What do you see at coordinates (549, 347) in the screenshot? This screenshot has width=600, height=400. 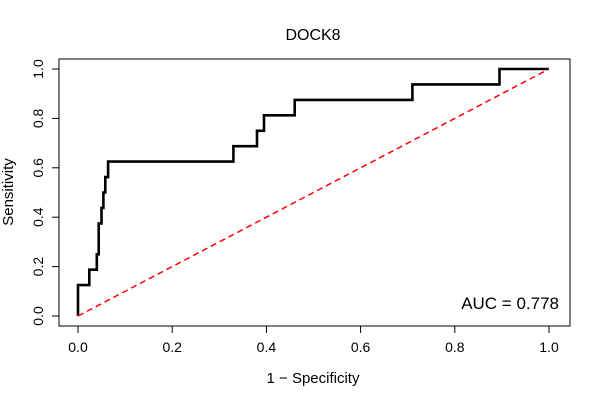 I see `x-tick-label: 1.0` at bounding box center [549, 347].